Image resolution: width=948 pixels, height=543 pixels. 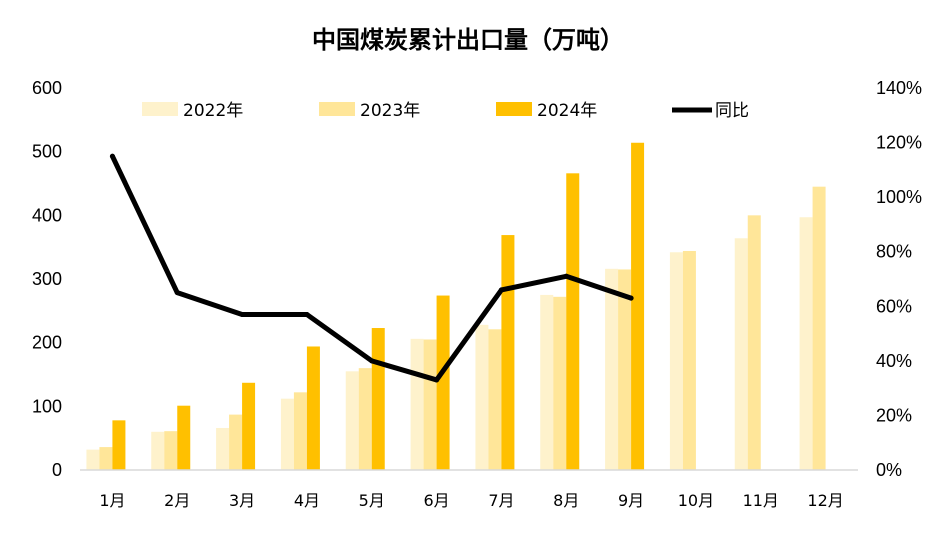 What do you see at coordinates (806, 343) in the screenshot?
I see `bar-2022年-12月` at bounding box center [806, 343].